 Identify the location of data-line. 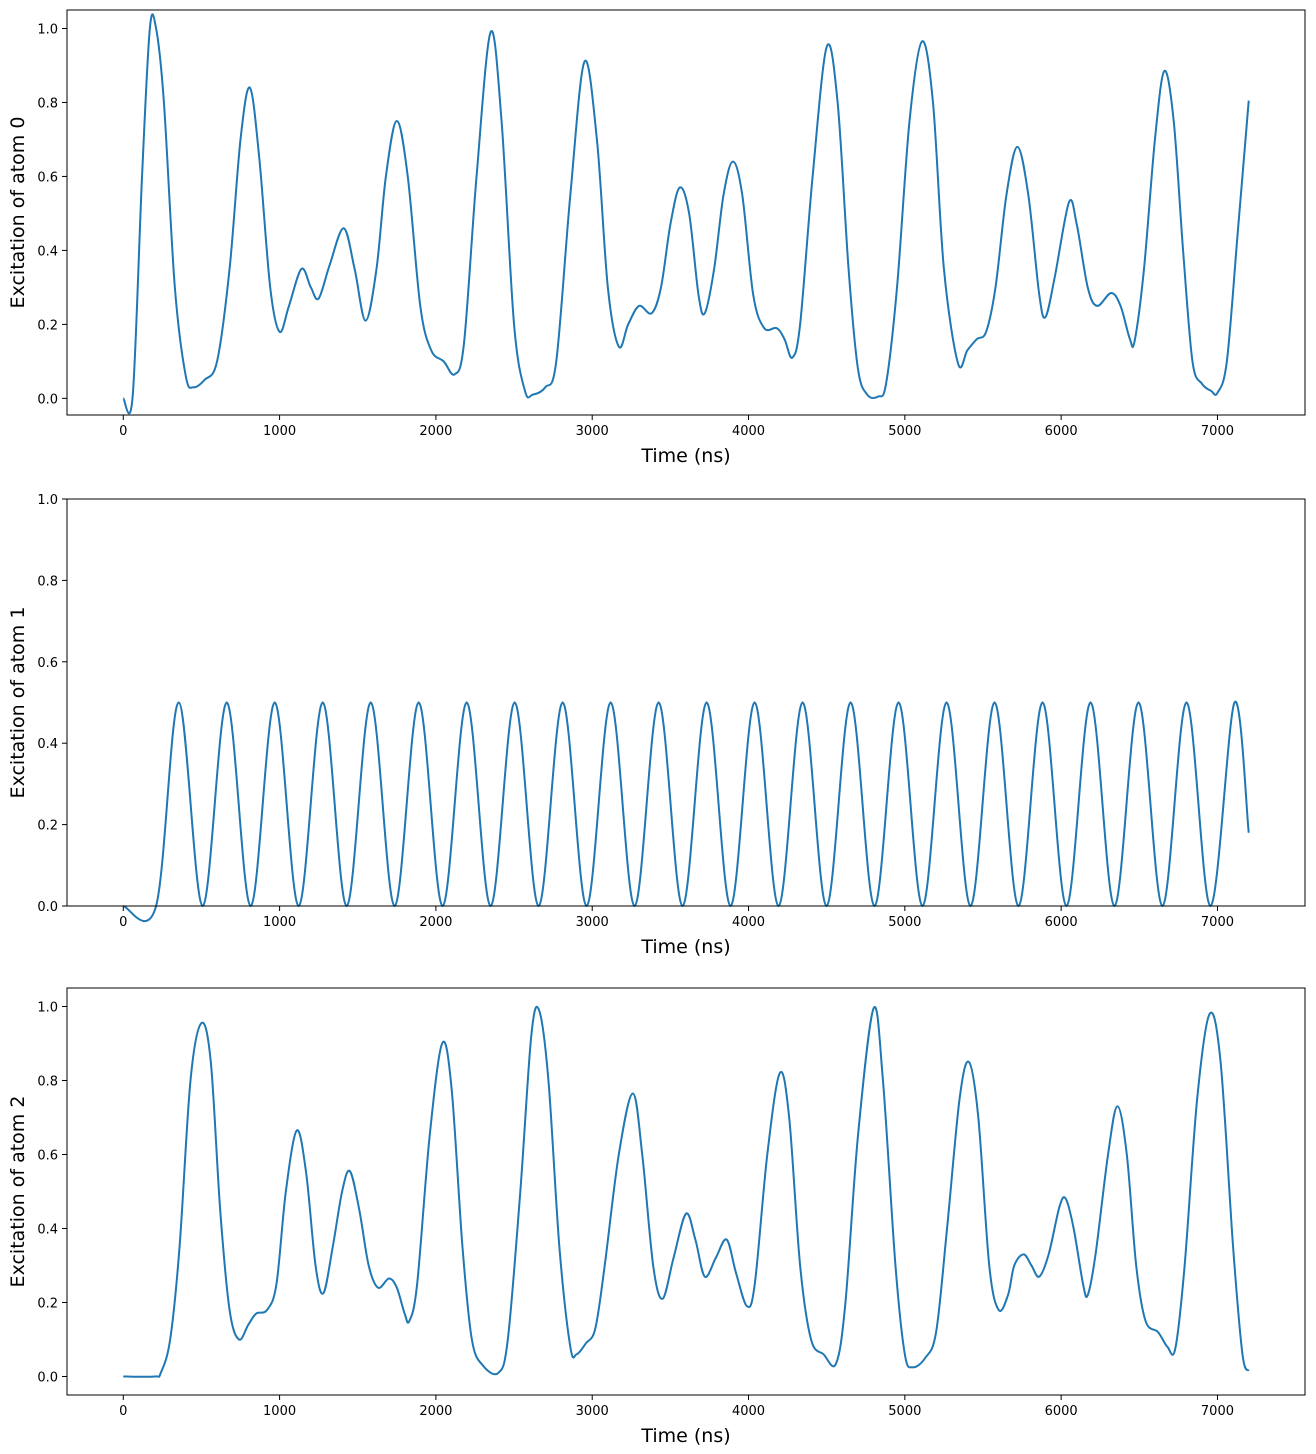
(686, 811).